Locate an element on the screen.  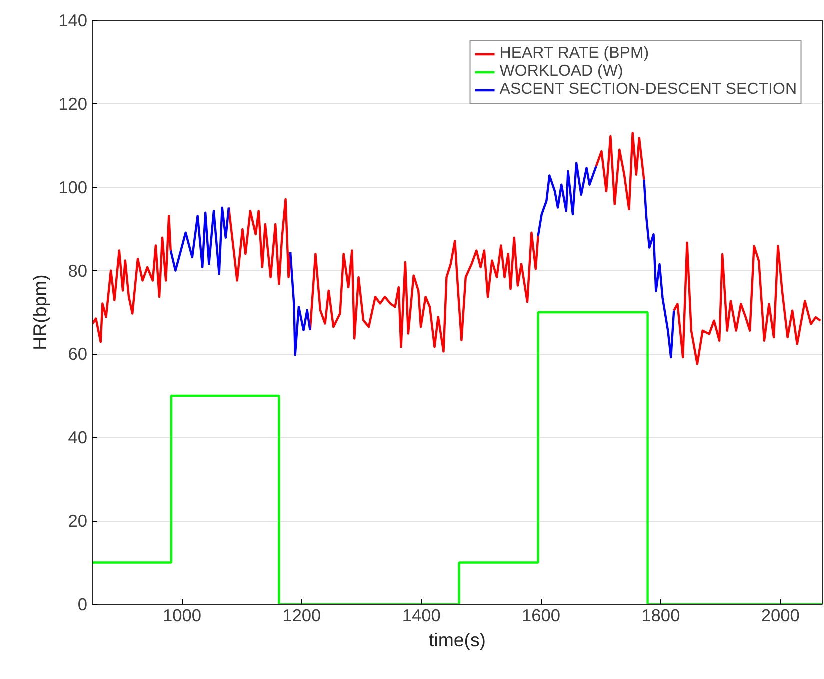
x-tick-label: 1800 is located at coordinates (661, 616).